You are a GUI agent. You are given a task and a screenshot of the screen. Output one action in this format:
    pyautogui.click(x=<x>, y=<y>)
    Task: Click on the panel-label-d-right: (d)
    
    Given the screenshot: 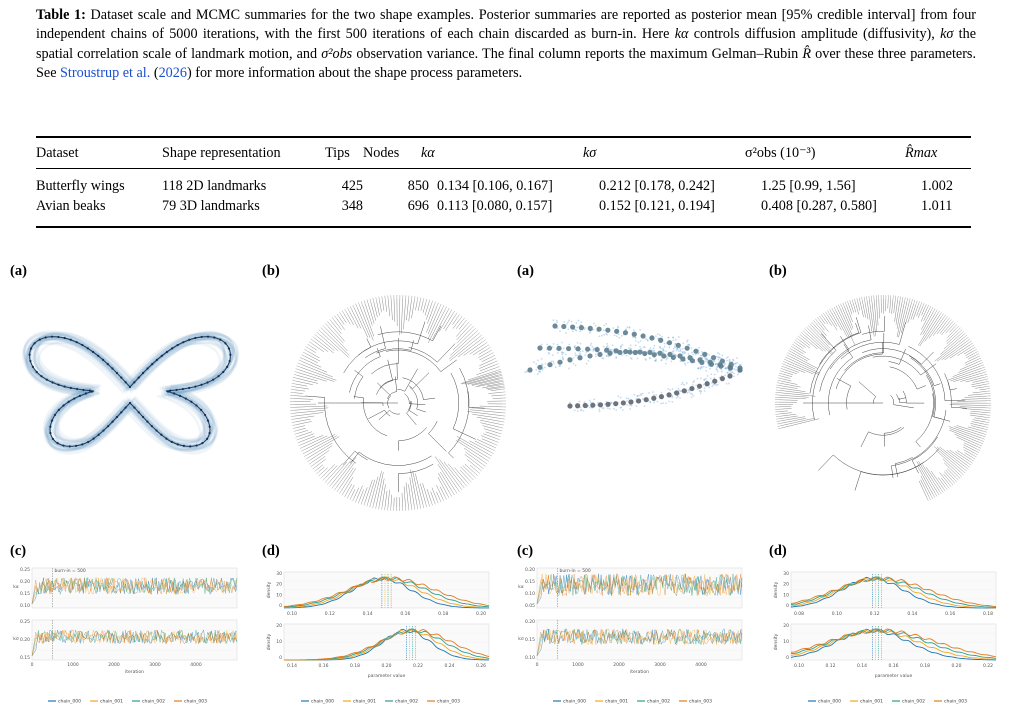 What is the action you would take?
    pyautogui.click(x=778, y=551)
    